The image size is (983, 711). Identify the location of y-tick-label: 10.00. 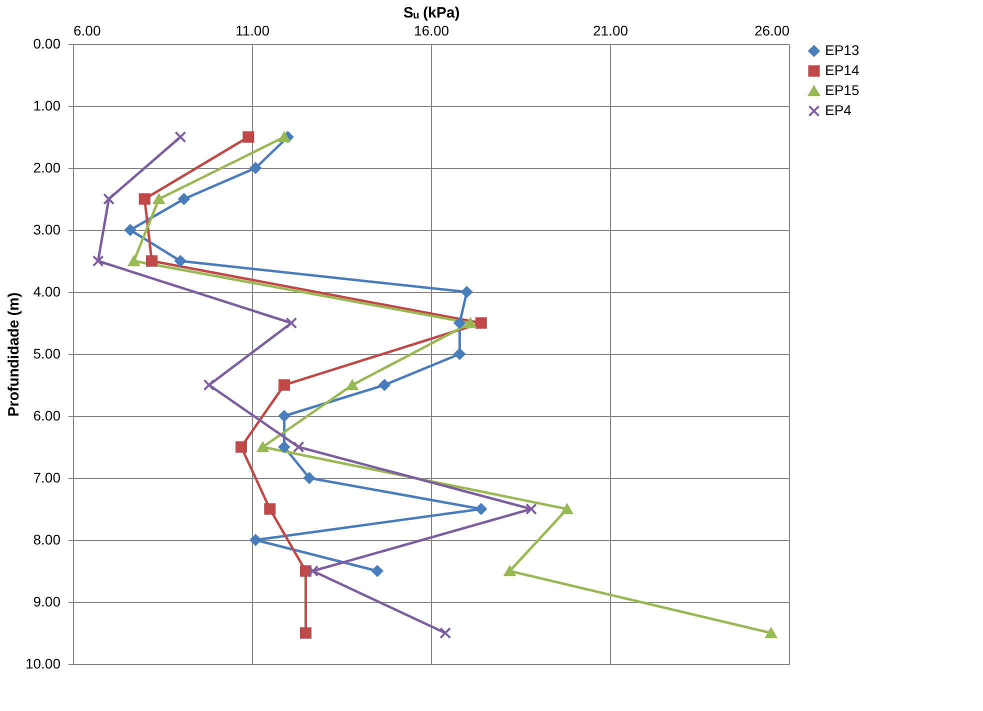
(43, 664).